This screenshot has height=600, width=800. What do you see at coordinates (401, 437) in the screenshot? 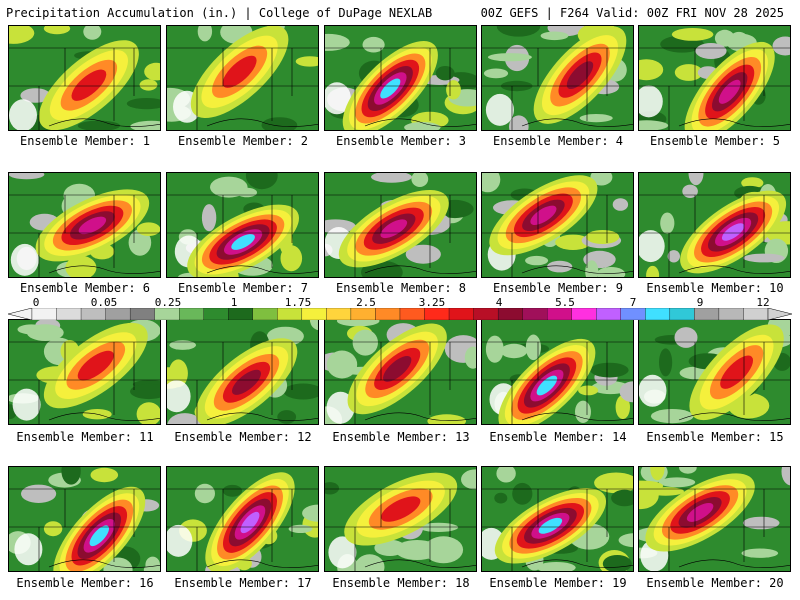
I see `member-caption: Ensemble Member: 13` at bounding box center [401, 437].